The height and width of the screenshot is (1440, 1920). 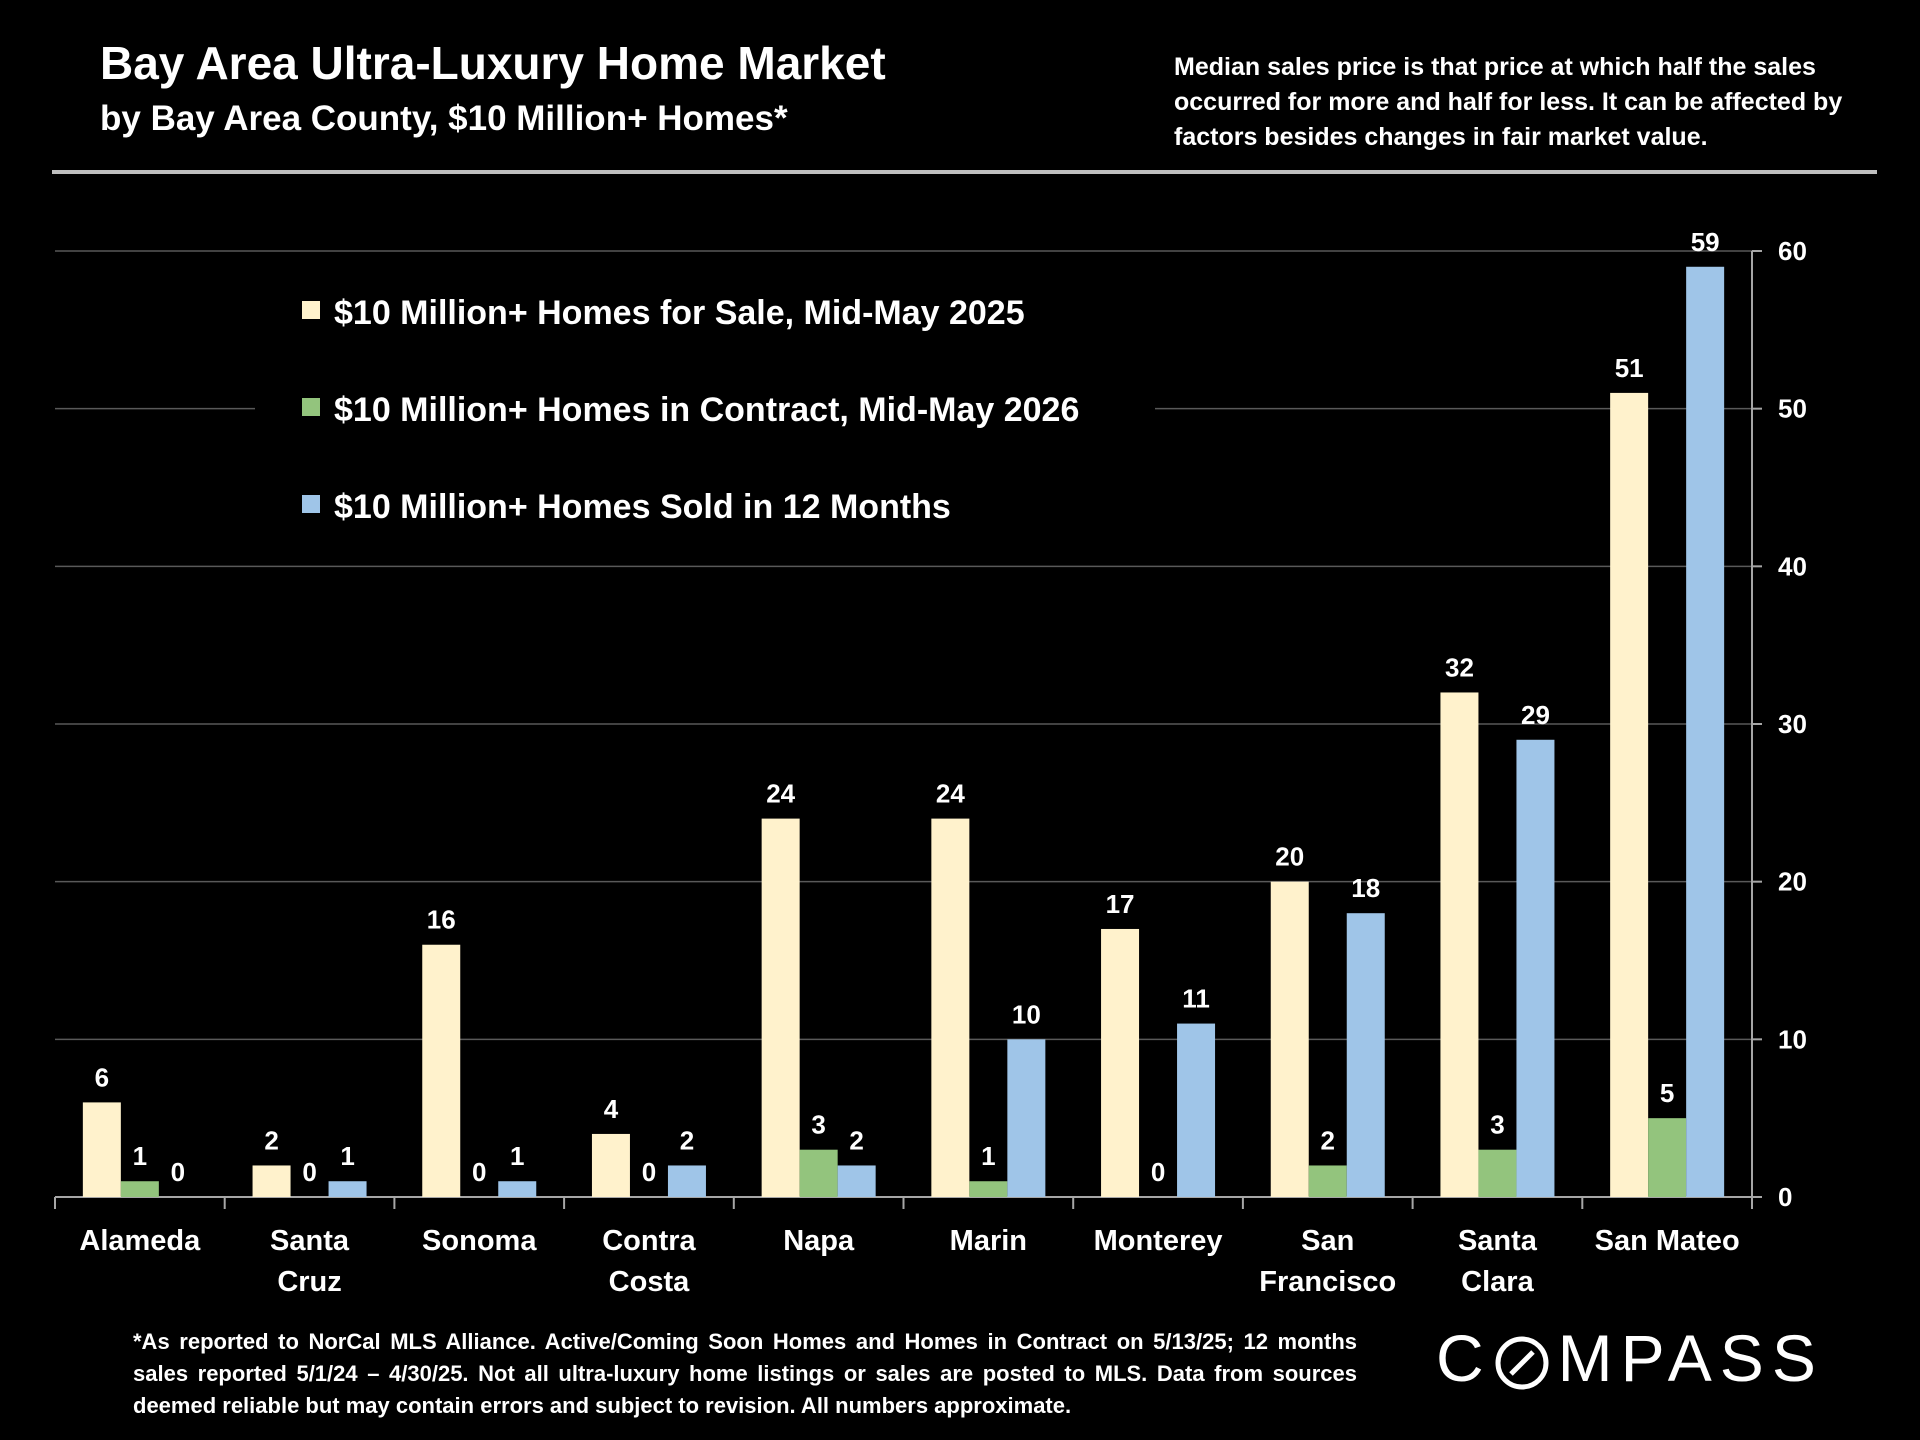 I want to click on data-label: 20, so click(x=1289, y=857).